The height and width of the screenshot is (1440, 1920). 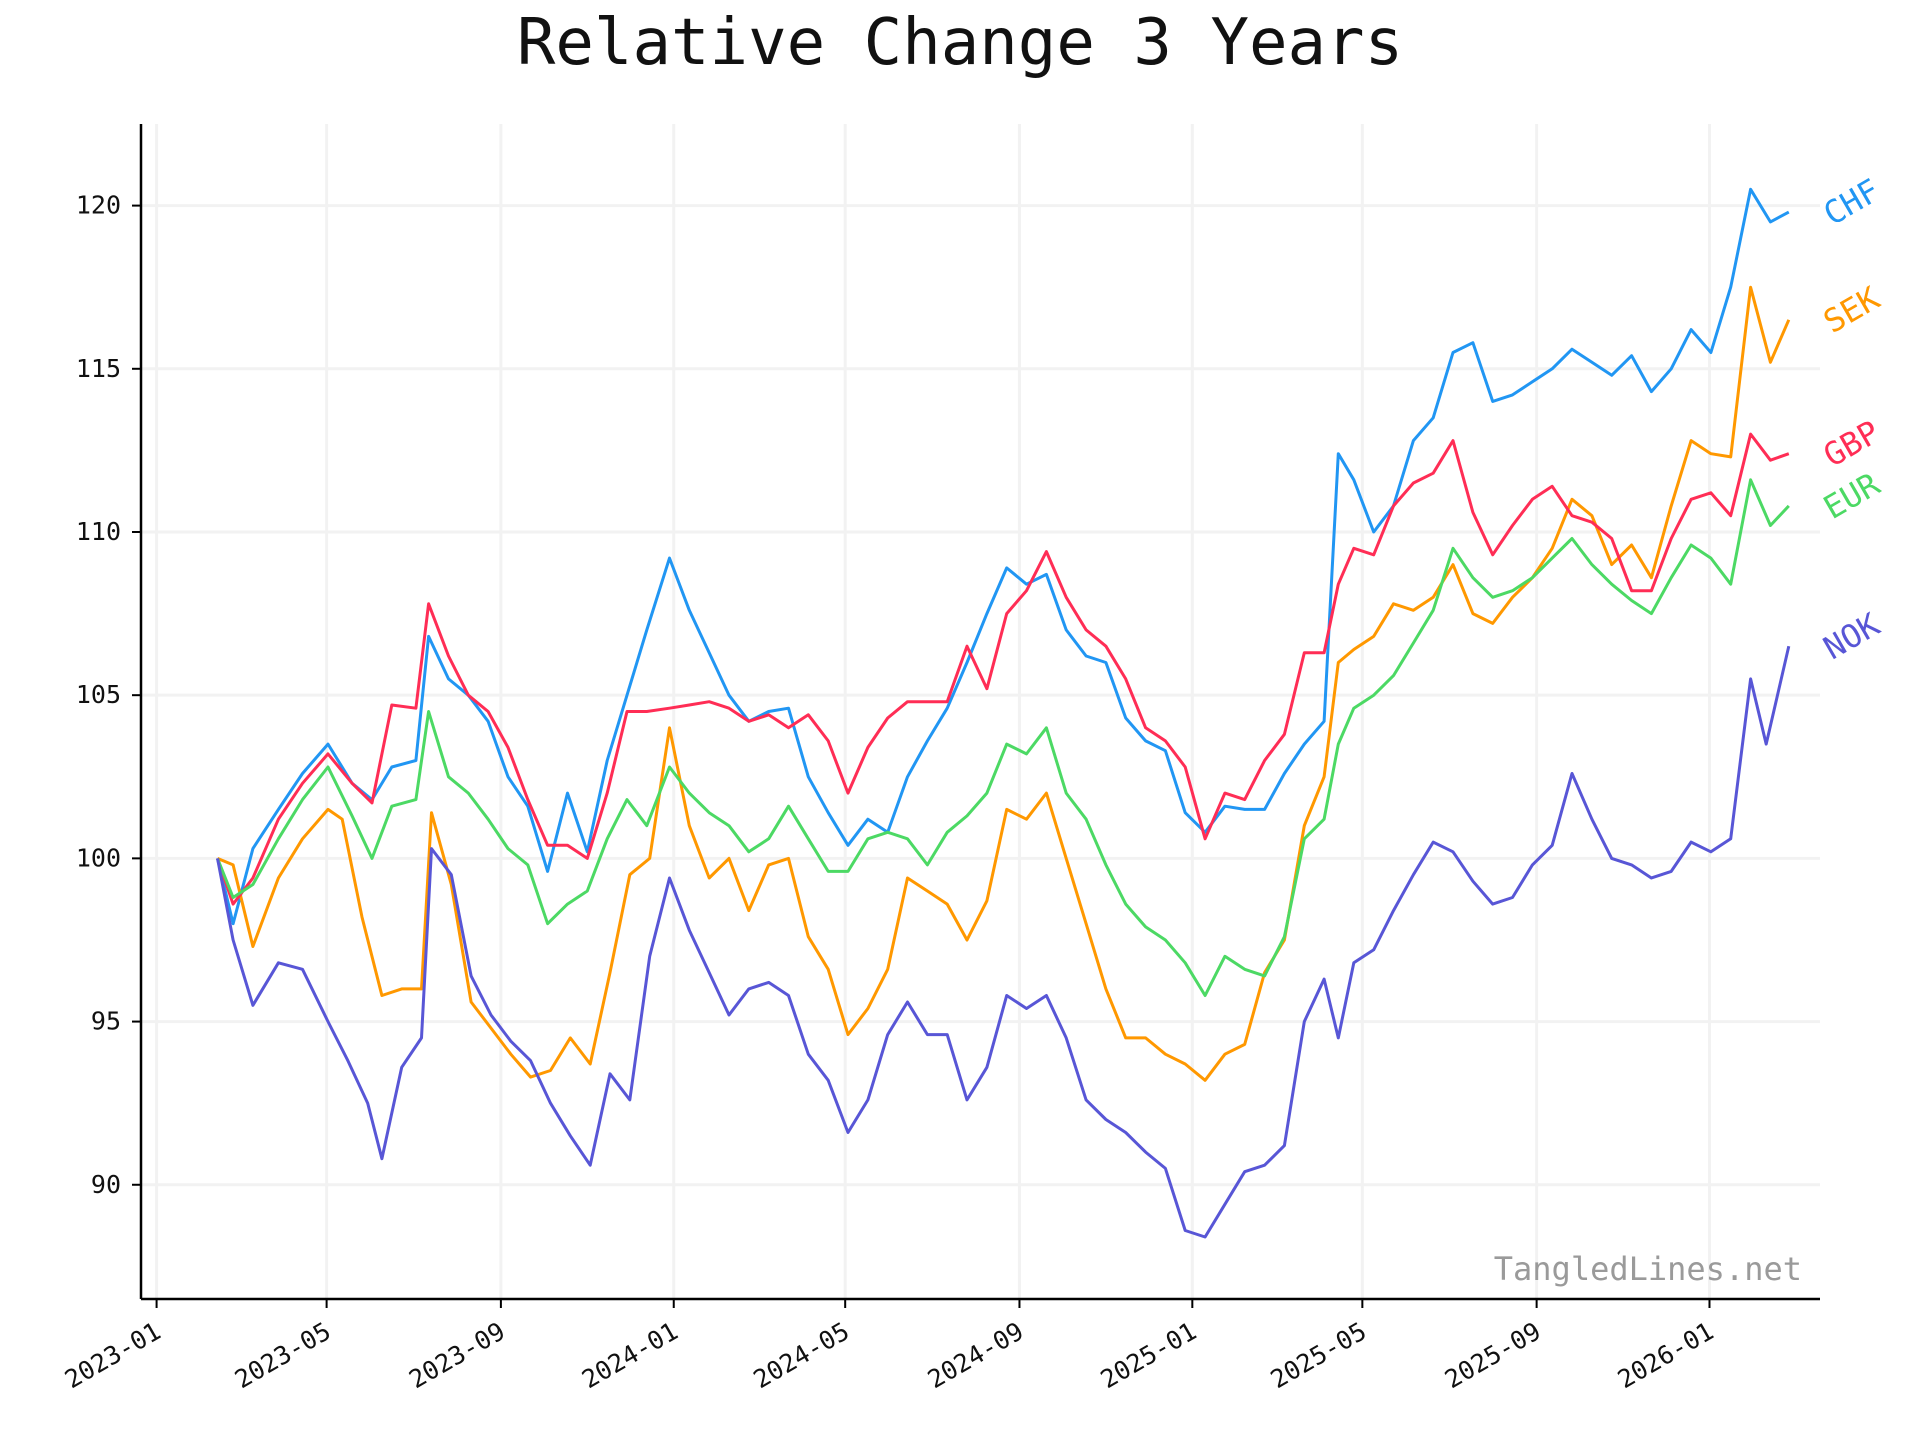 I want to click on x-tick-label: 2023-05, so click(x=283, y=1355).